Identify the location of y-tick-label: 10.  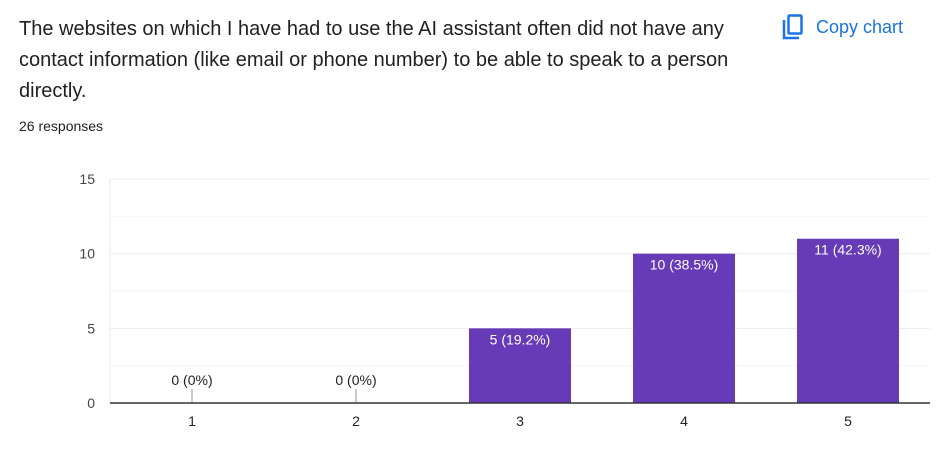
(87, 254).